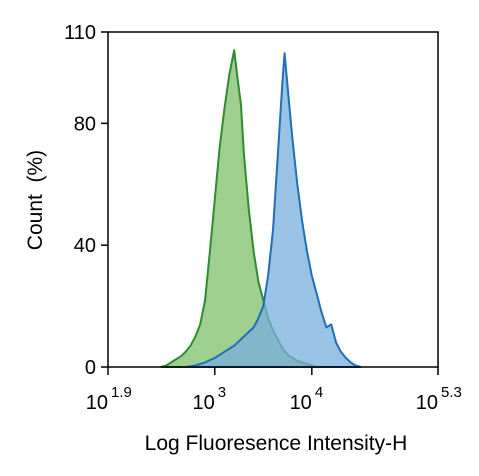 Image resolution: width=479 pixels, height=476 pixels. I want to click on y-tick-label: 40, so click(85, 246).